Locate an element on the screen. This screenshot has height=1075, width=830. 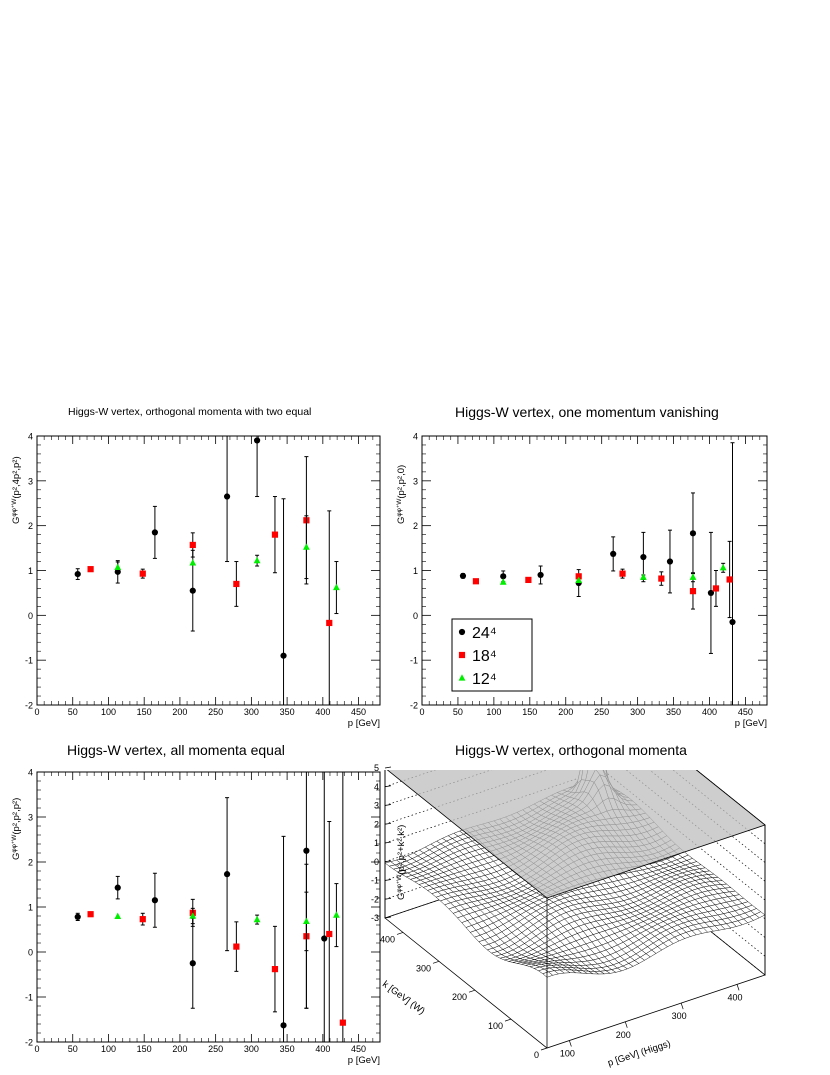
z-tick-label: 4 is located at coordinates (376, 787).